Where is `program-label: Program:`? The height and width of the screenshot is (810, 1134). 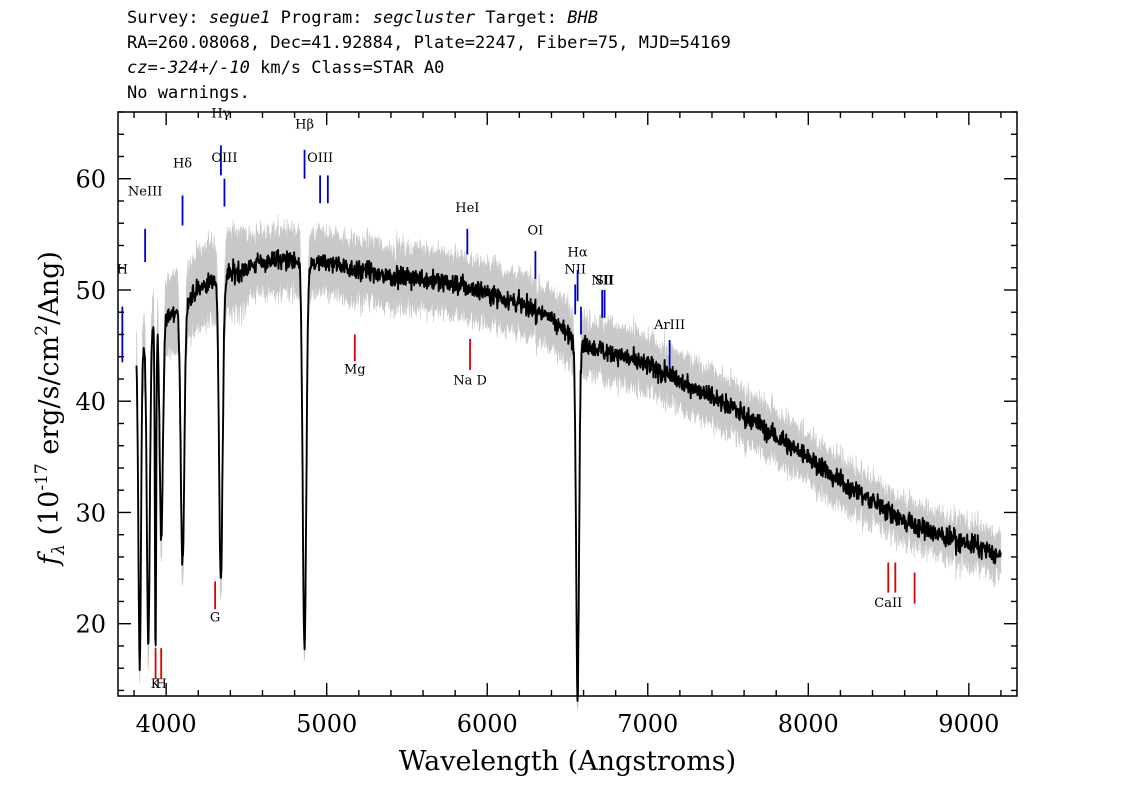
program-label: Program: is located at coordinates (321, 18).